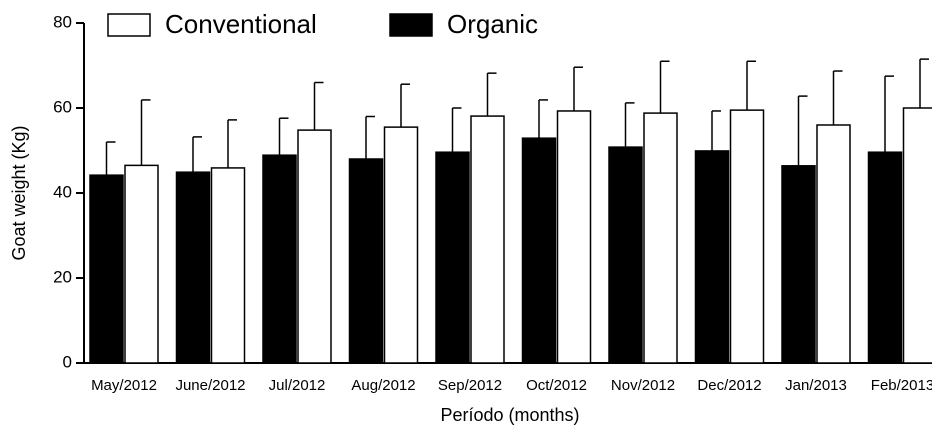  What do you see at coordinates (729, 385) in the screenshot?
I see `x-tick-label: Dec/2012` at bounding box center [729, 385].